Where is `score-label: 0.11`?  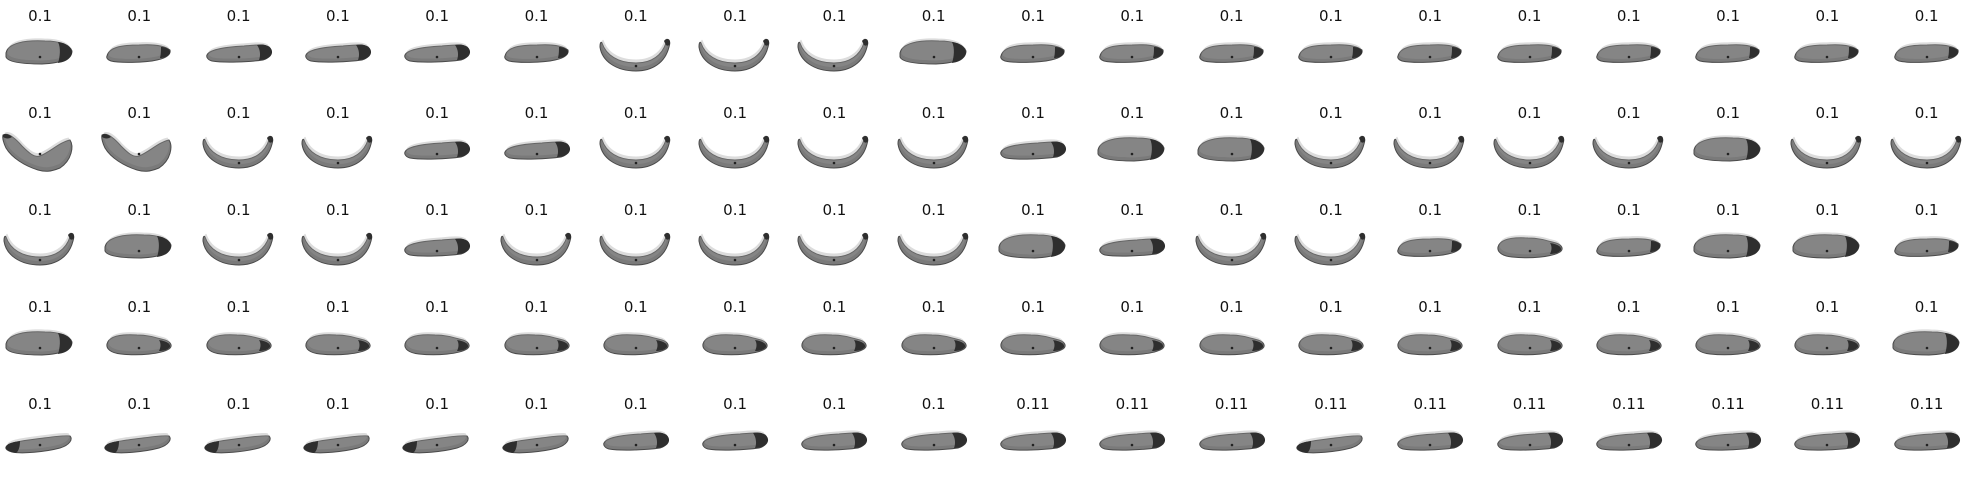 score-label: 0.11 is located at coordinates (1629, 404).